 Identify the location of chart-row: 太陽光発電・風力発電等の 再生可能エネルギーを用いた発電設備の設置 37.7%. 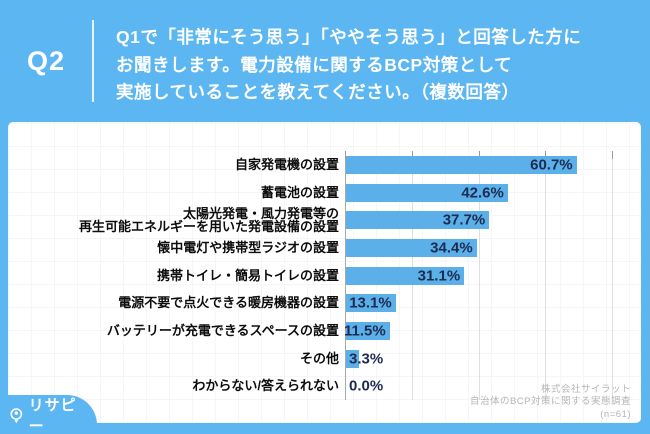
(310, 220).